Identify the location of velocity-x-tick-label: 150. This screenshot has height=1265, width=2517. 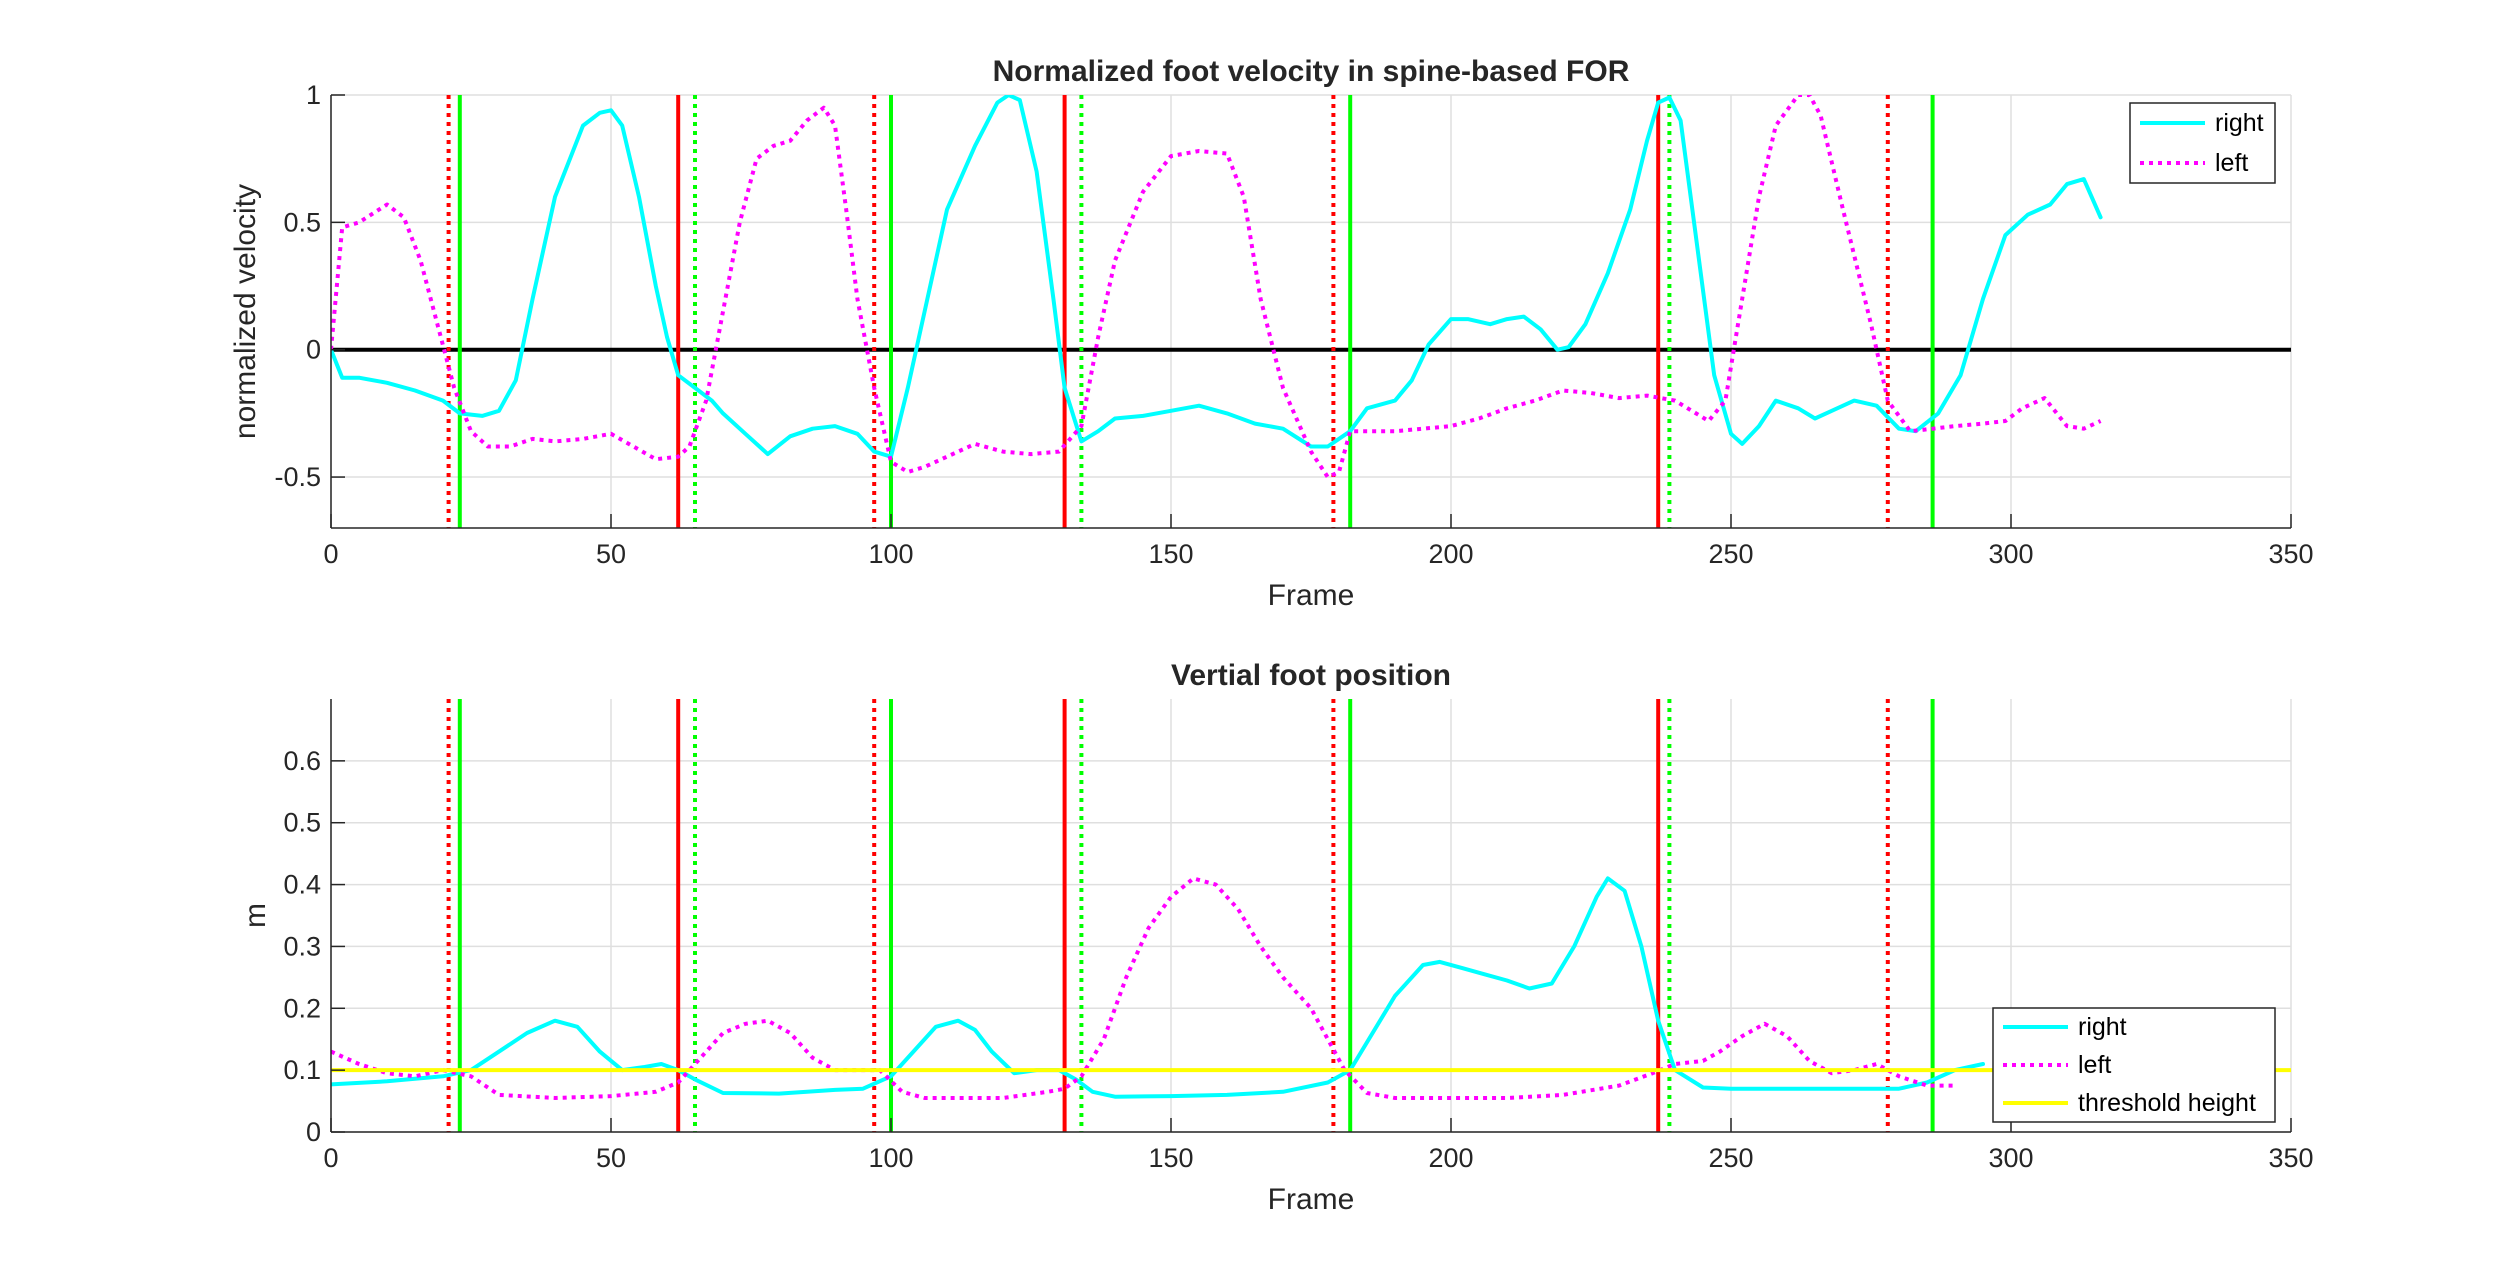
(1170, 554).